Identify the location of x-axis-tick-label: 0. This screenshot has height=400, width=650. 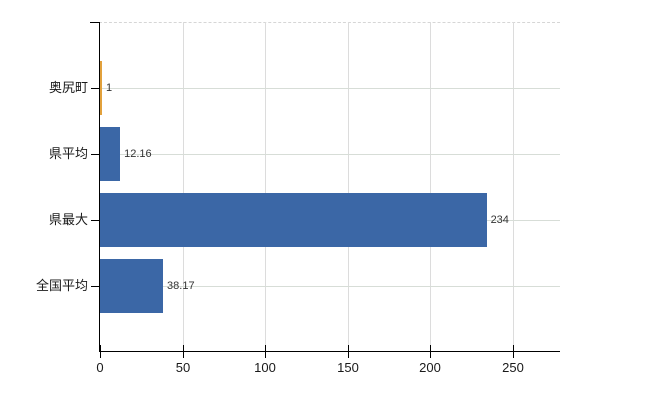
(100, 367).